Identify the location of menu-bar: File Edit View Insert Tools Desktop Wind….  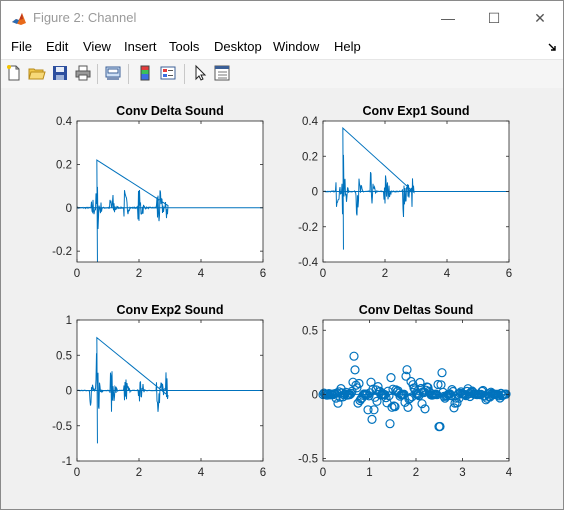
(282, 47).